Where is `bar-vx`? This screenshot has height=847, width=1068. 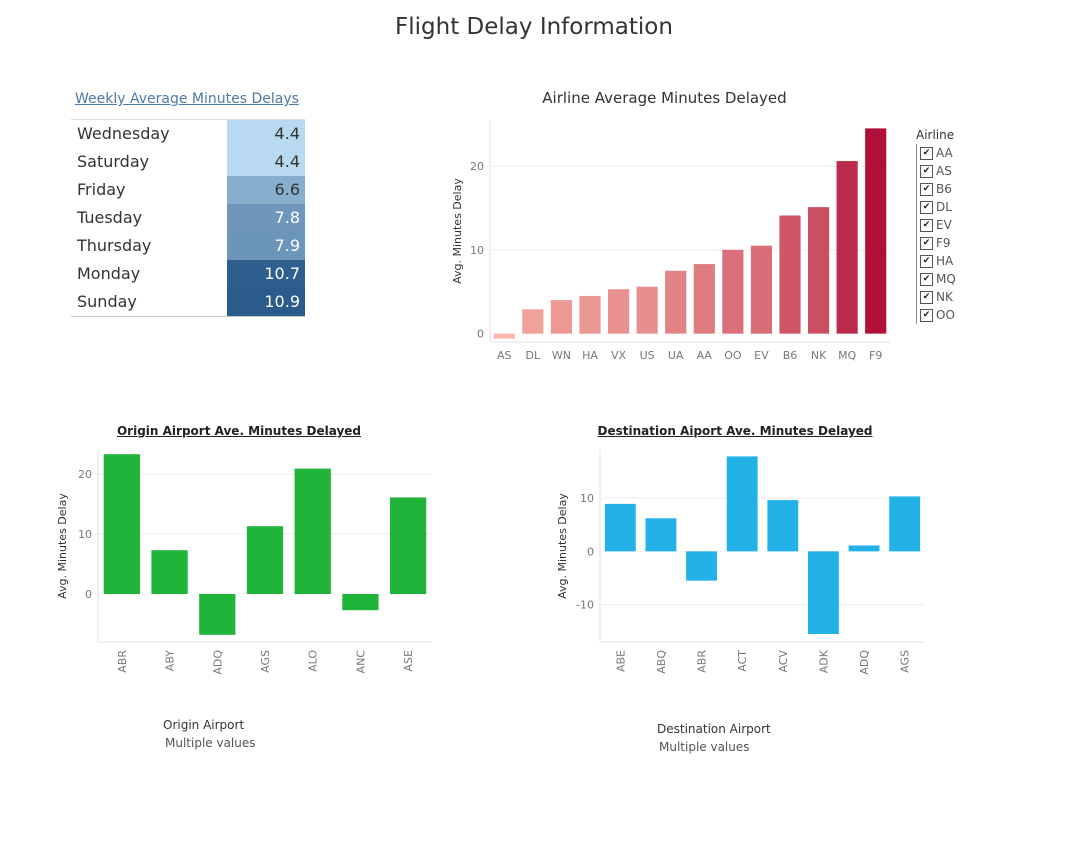
bar-vx is located at coordinates (619, 311).